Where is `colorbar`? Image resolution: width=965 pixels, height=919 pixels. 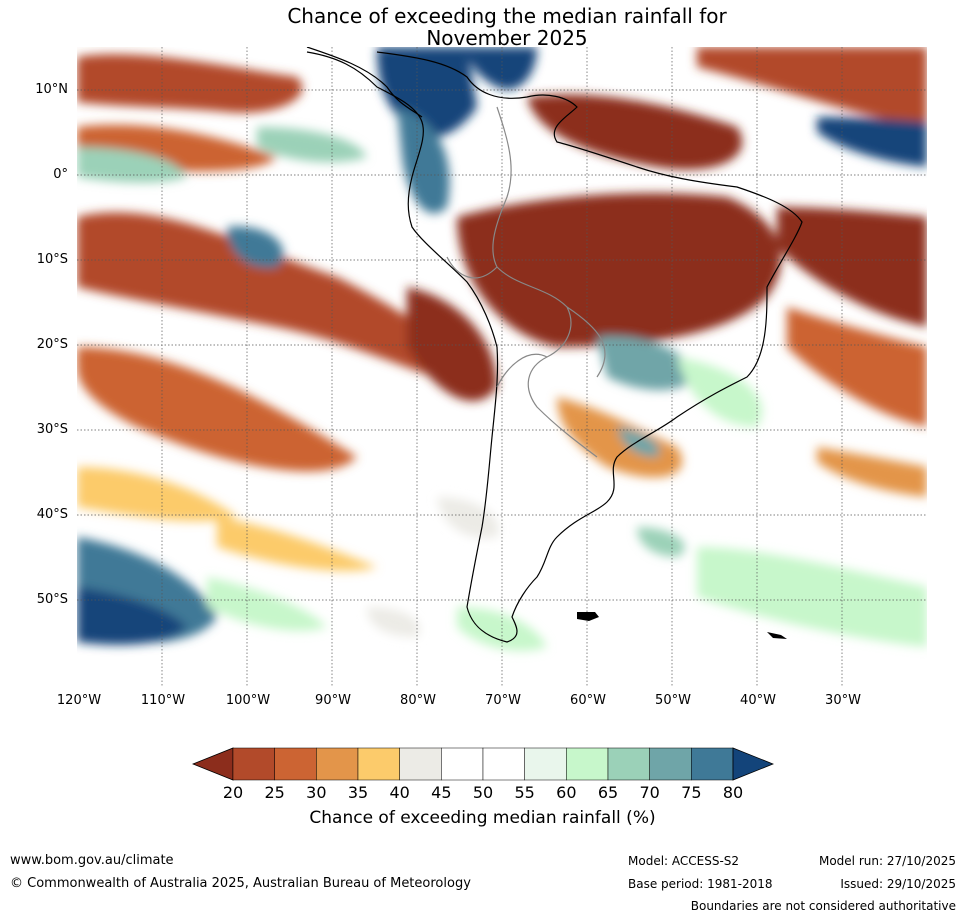 colorbar is located at coordinates (483, 764).